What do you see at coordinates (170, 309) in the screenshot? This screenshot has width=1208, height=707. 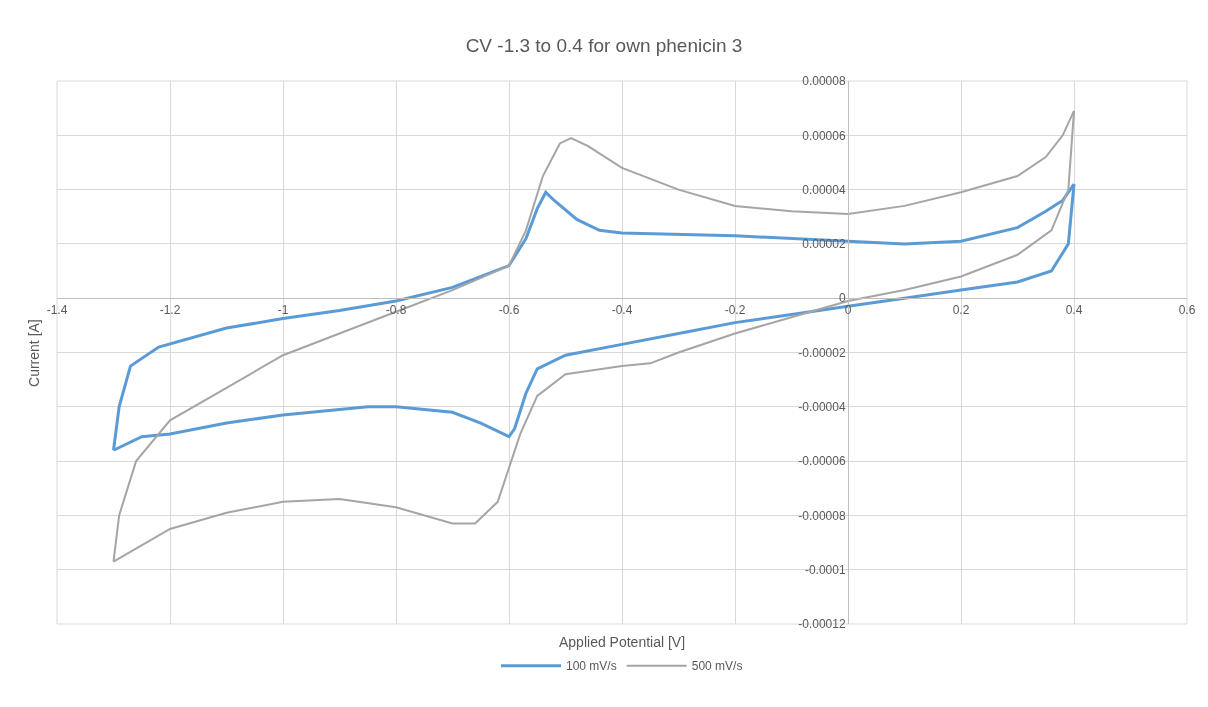 I see `x-tick-label: -1.2` at bounding box center [170, 309].